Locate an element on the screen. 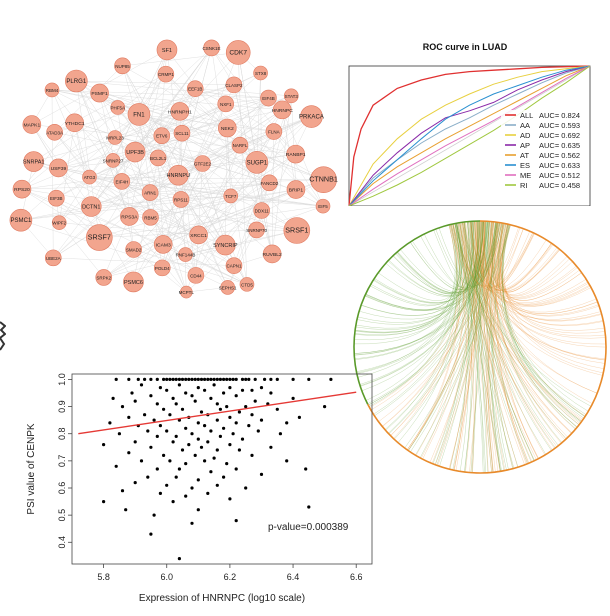 Image resolution: width=610 pixels, height=616 pixels. y-tick-label: 0.9 is located at coordinates (62, 406).